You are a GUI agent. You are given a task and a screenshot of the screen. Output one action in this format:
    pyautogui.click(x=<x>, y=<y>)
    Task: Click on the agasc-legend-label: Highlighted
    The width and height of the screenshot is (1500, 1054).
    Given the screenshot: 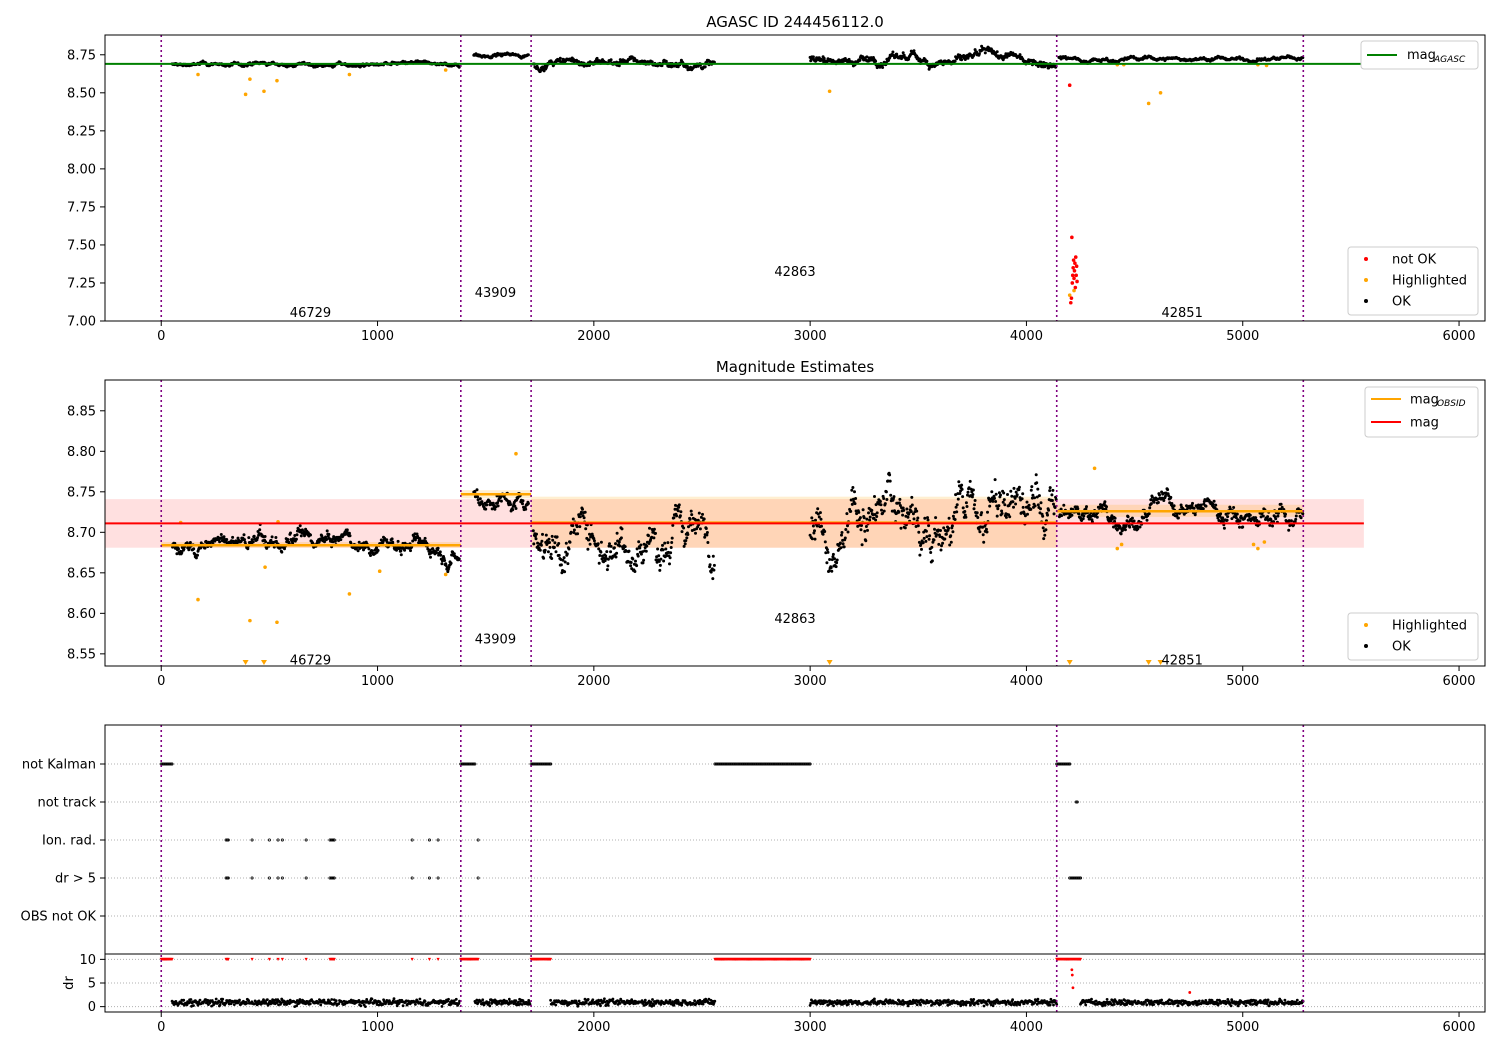 What is the action you would take?
    pyautogui.click(x=1429, y=281)
    